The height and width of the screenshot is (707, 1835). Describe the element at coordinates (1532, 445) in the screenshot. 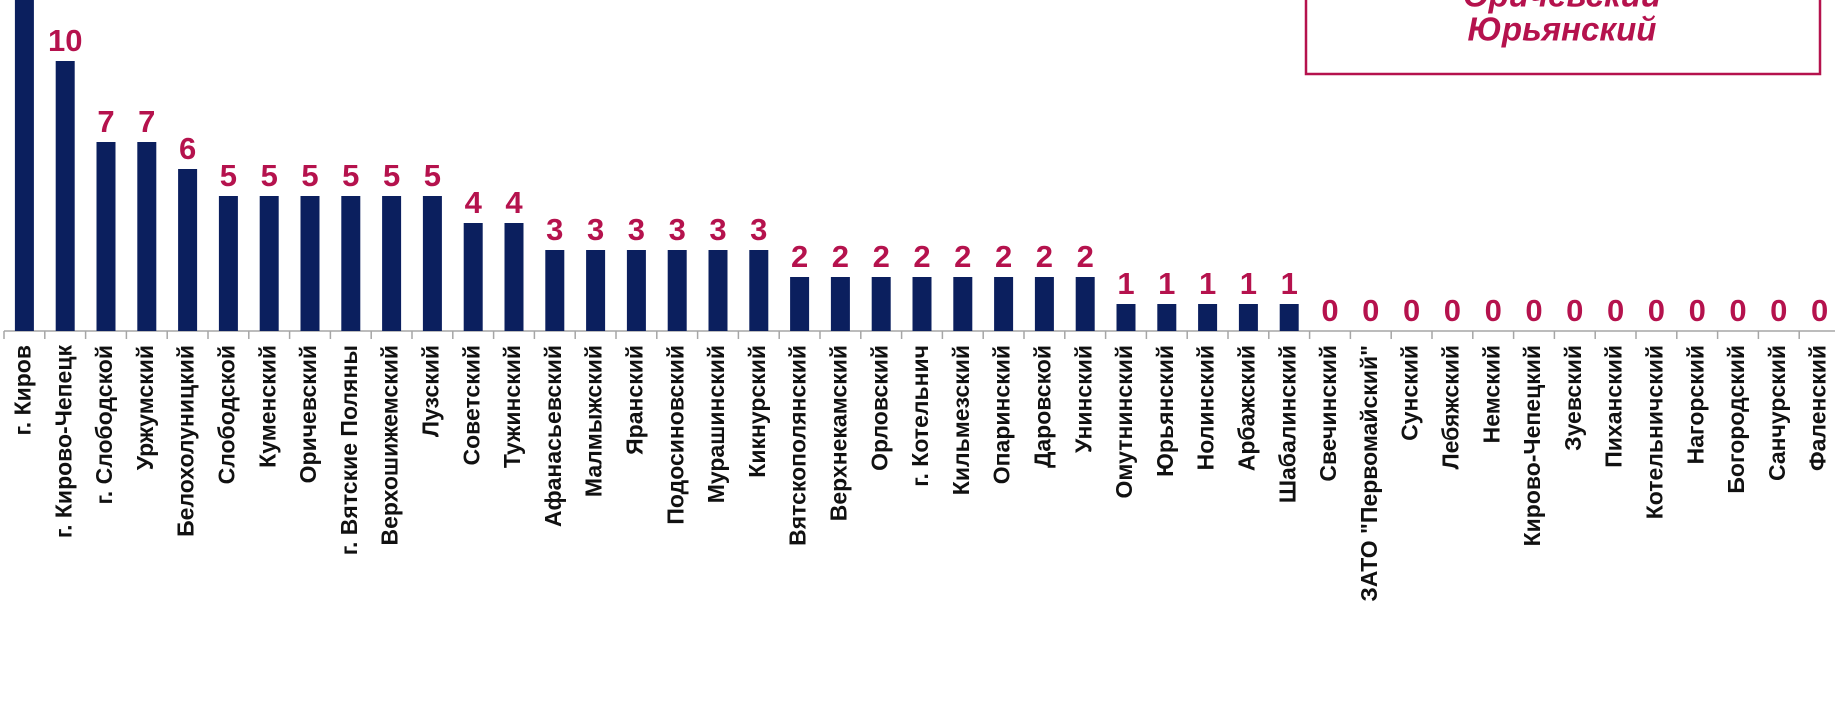

I see `x-tick-label: Кирово-Чепецкий` at that location.